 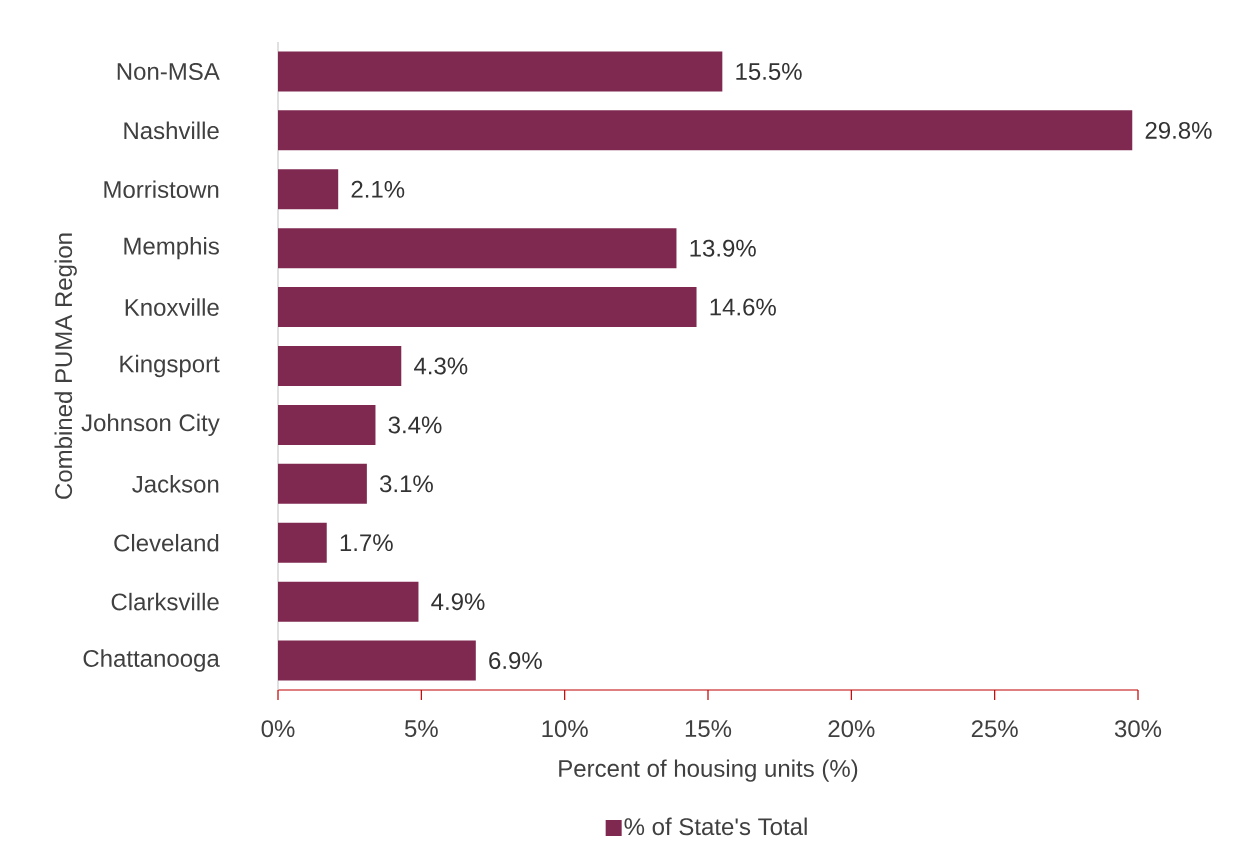 I want to click on x-tick-label: 20%, so click(x=851, y=729).